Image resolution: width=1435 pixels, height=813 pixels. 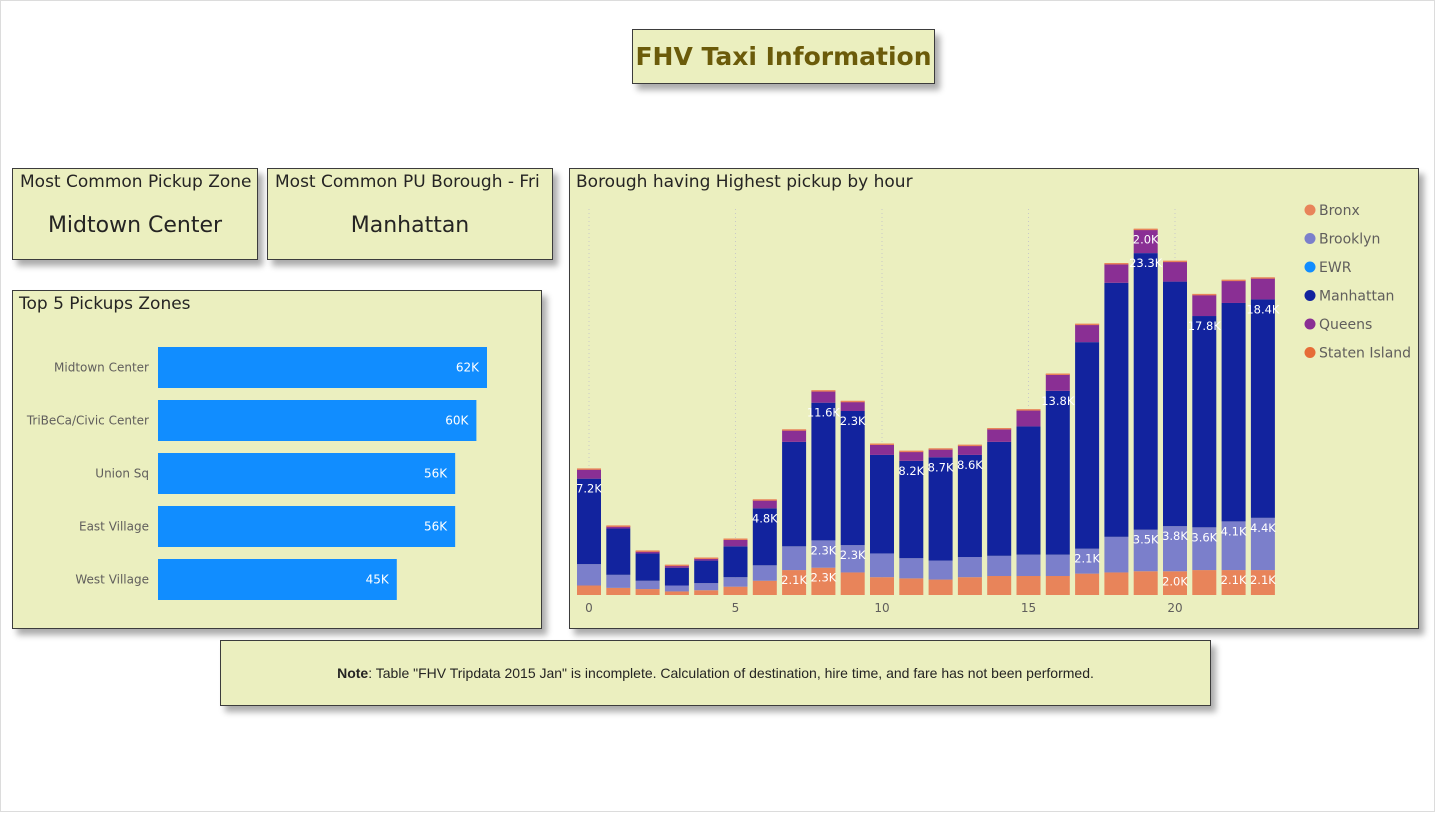 What do you see at coordinates (135, 225) in the screenshot?
I see `kpi-value: Midtown Center` at bounding box center [135, 225].